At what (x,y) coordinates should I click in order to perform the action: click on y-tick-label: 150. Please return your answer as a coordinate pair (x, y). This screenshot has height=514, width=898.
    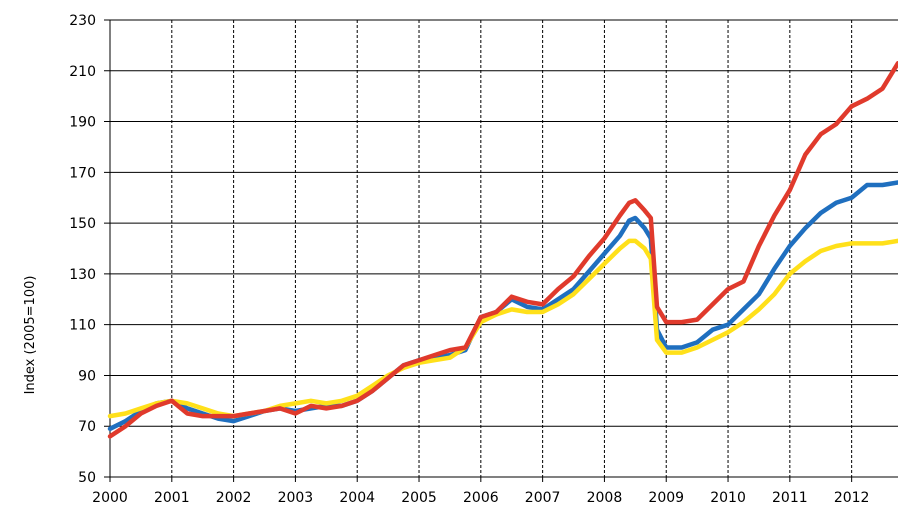
    Looking at the image, I should click on (82, 224).